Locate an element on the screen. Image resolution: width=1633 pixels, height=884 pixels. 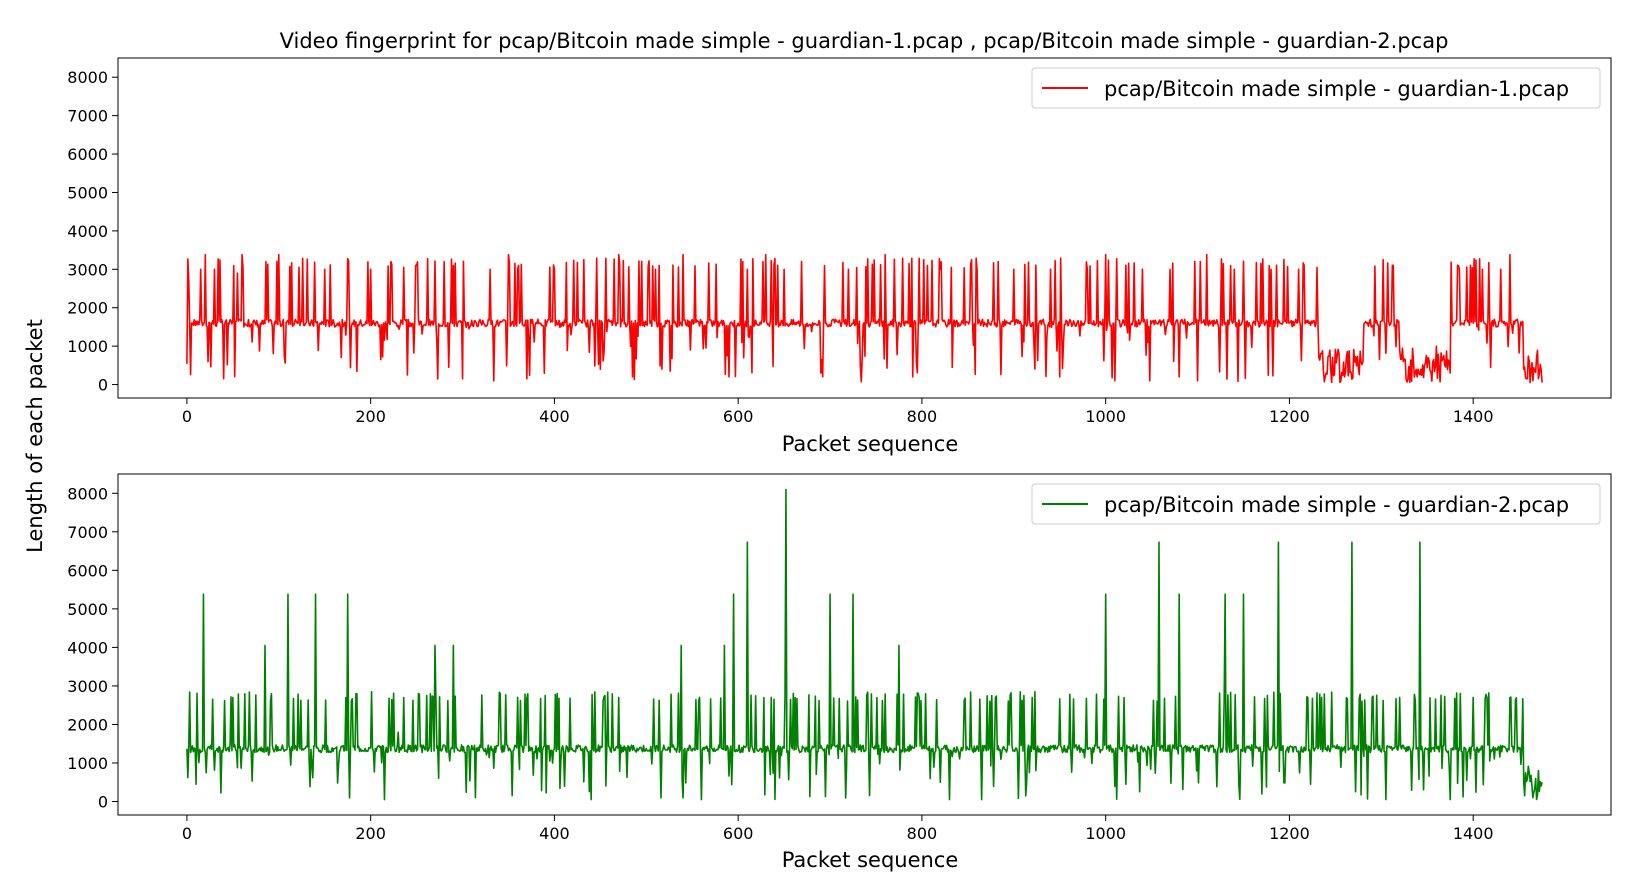
subplot-2-y-ticks: 0 1000 2000 3000 4000 5000 6000 7000 8000 is located at coordinates (92, 648).